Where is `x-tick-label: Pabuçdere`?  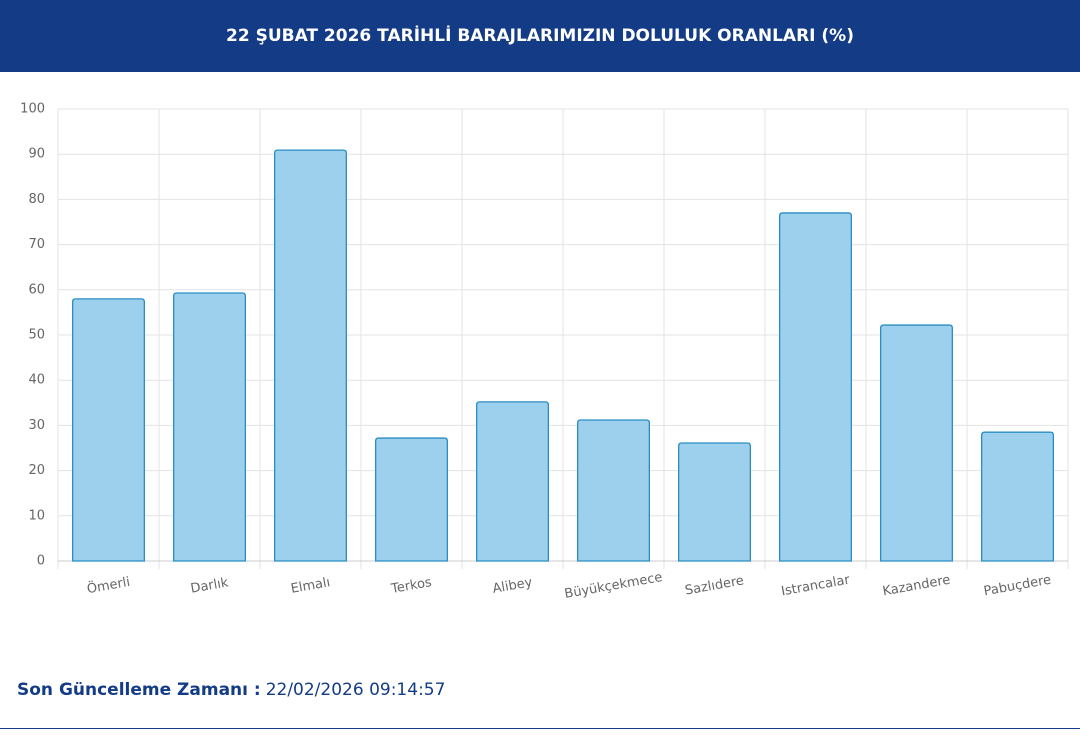 x-tick-label: Pabuçdere is located at coordinates (1018, 586).